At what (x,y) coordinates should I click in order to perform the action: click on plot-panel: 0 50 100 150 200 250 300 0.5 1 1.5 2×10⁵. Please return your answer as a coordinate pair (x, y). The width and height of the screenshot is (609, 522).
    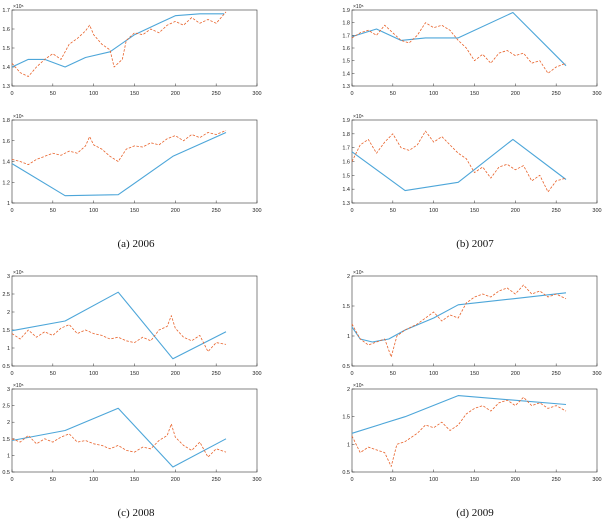
    Looking at the image, I should click on (471, 323).